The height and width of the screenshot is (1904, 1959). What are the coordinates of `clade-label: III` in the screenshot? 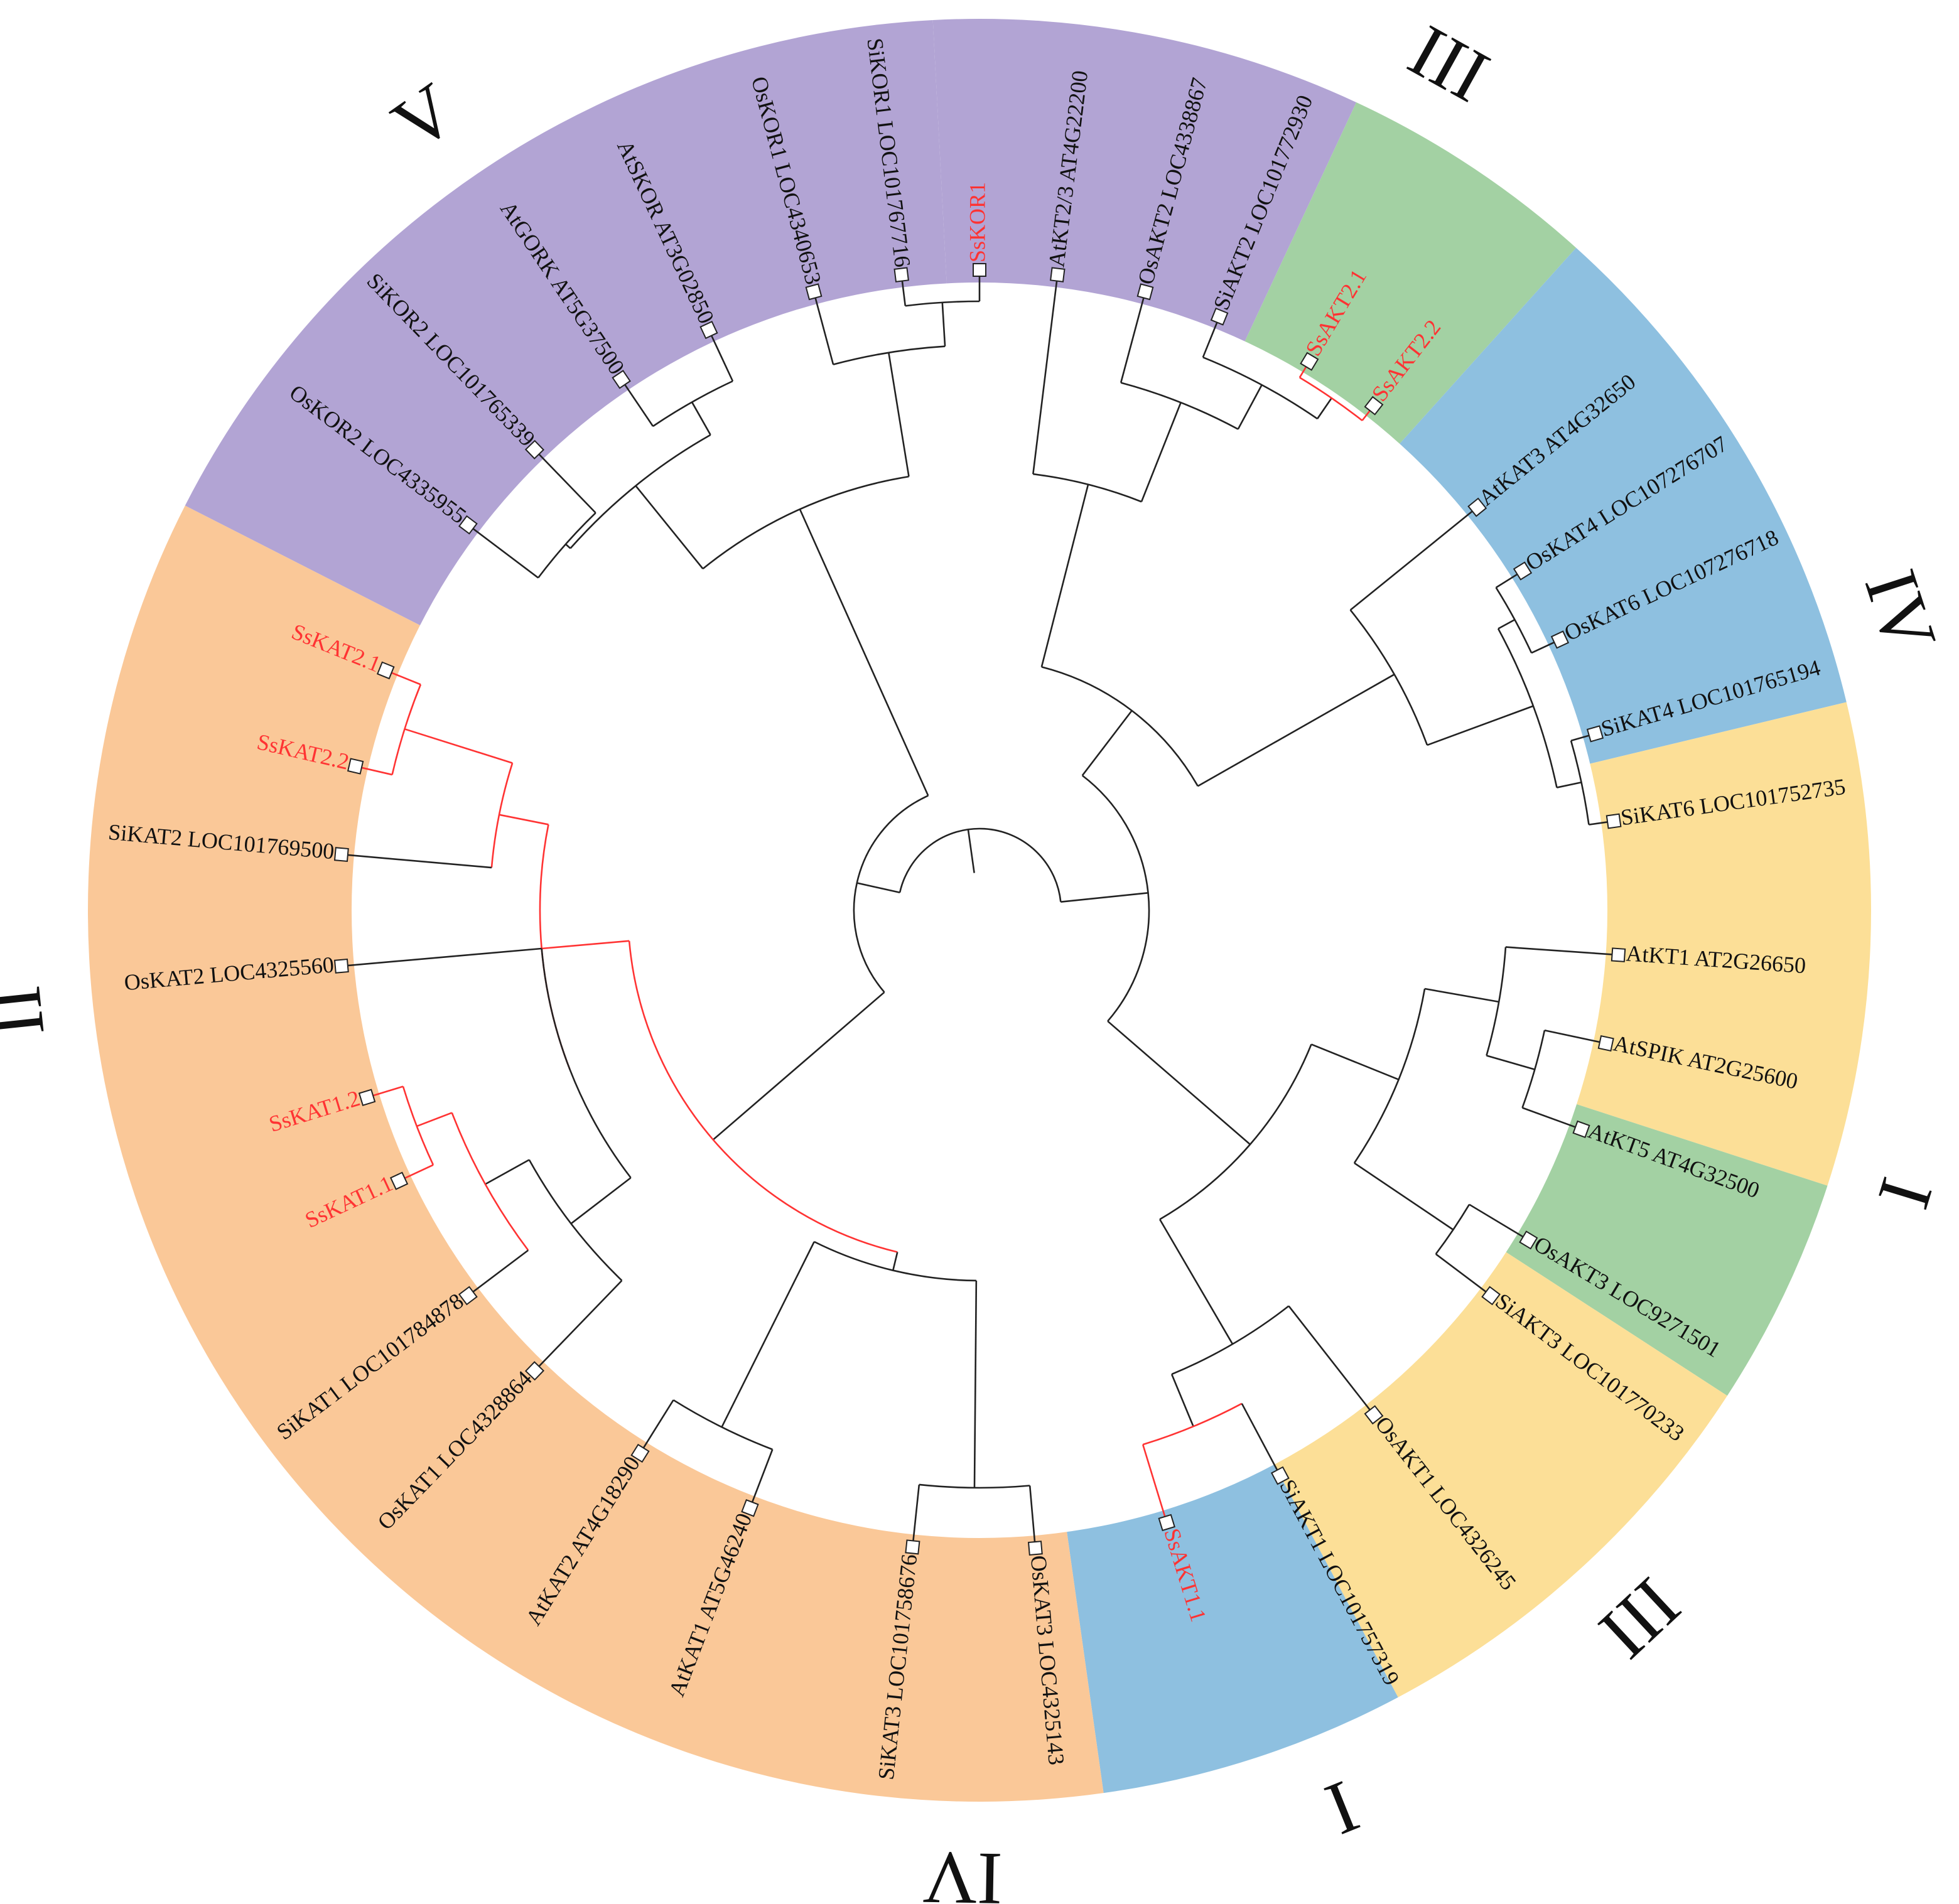 It's located at (1640, 1618).